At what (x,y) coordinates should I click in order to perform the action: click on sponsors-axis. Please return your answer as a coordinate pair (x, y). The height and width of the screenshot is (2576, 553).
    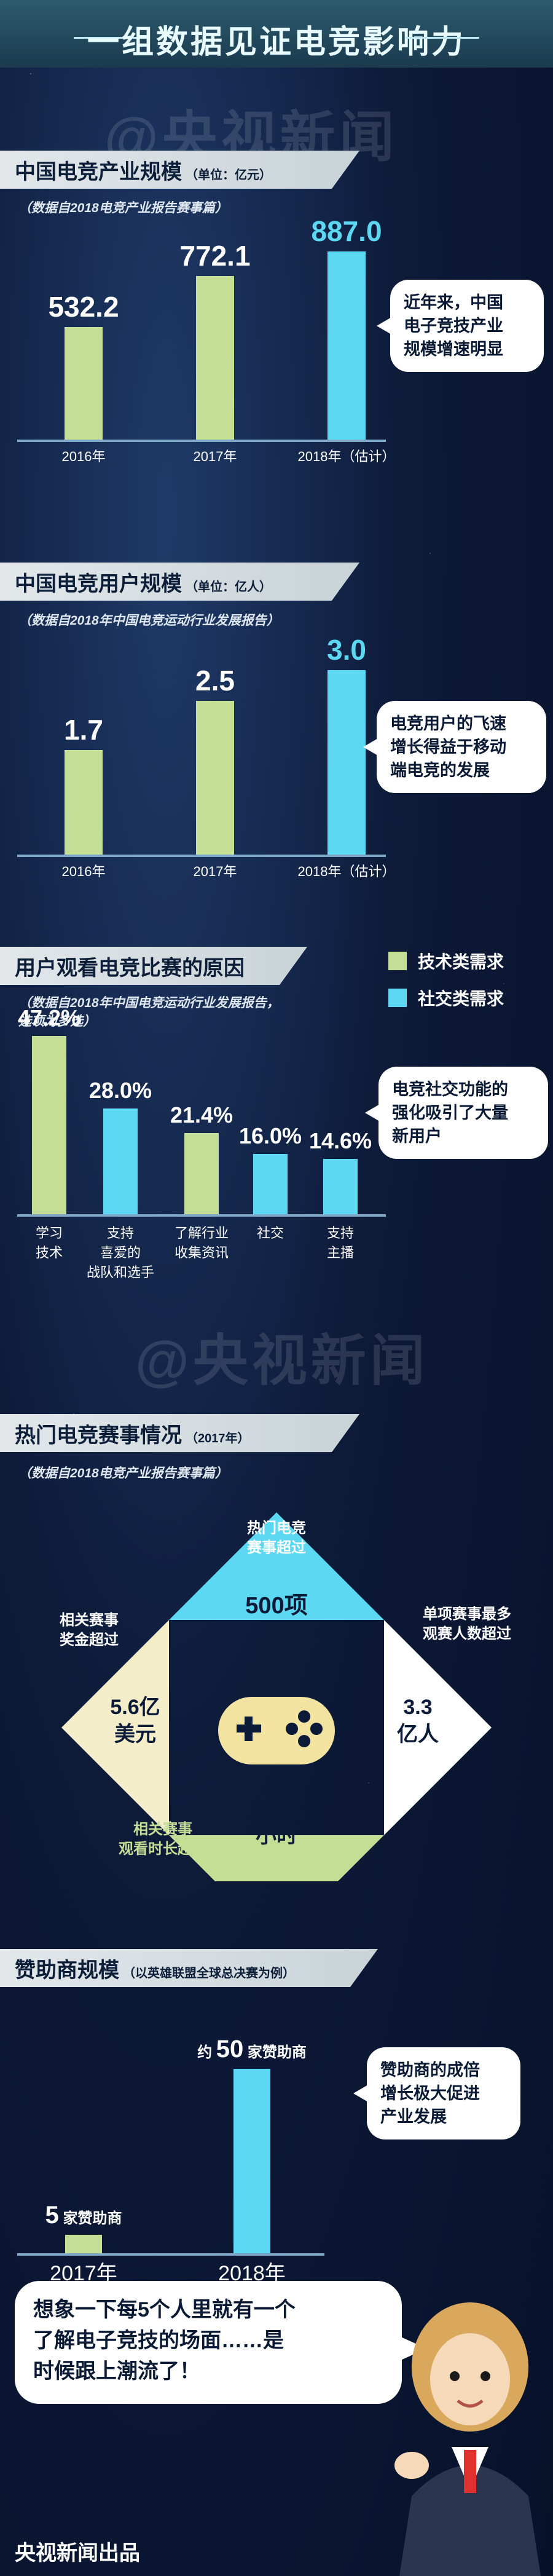
    Looking at the image, I should click on (170, 2254).